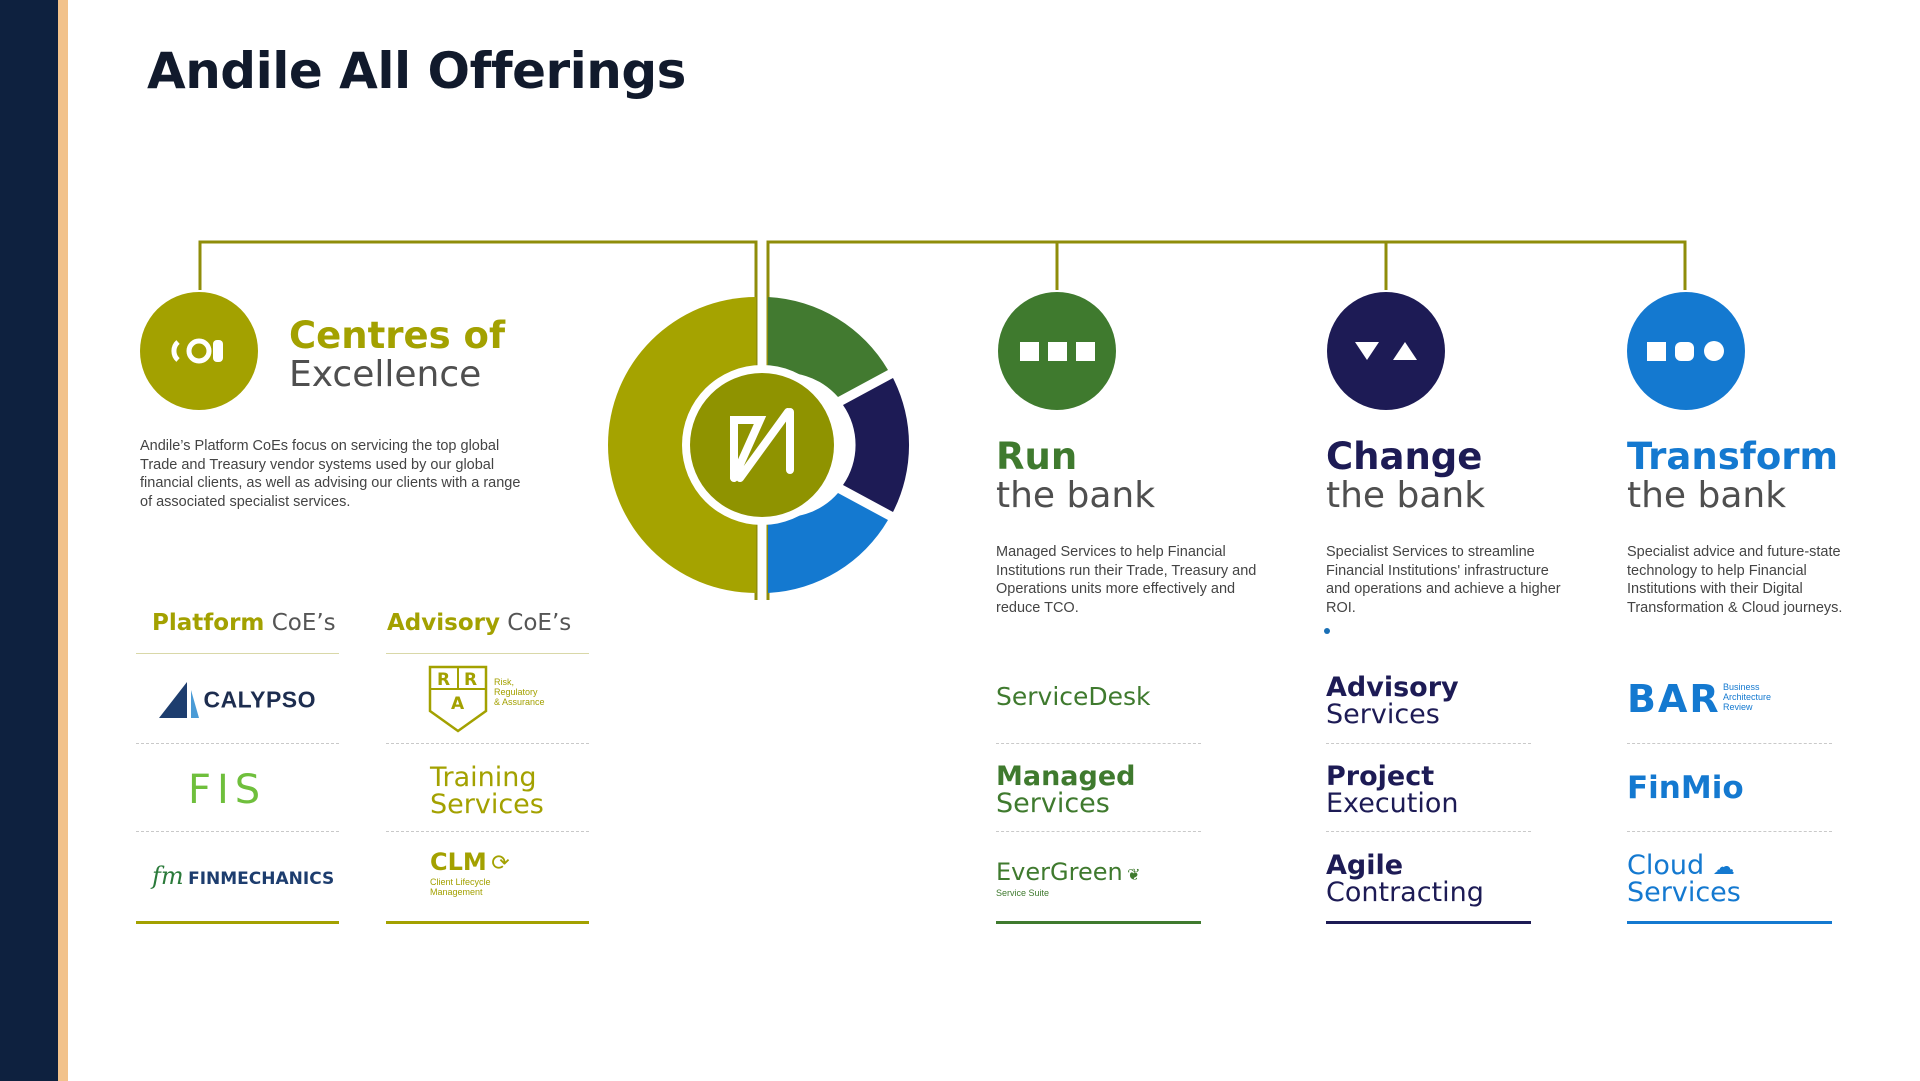 This screenshot has width=1920, height=1081. What do you see at coordinates (237, 653) in the screenshot?
I see `platform-top-line` at bounding box center [237, 653].